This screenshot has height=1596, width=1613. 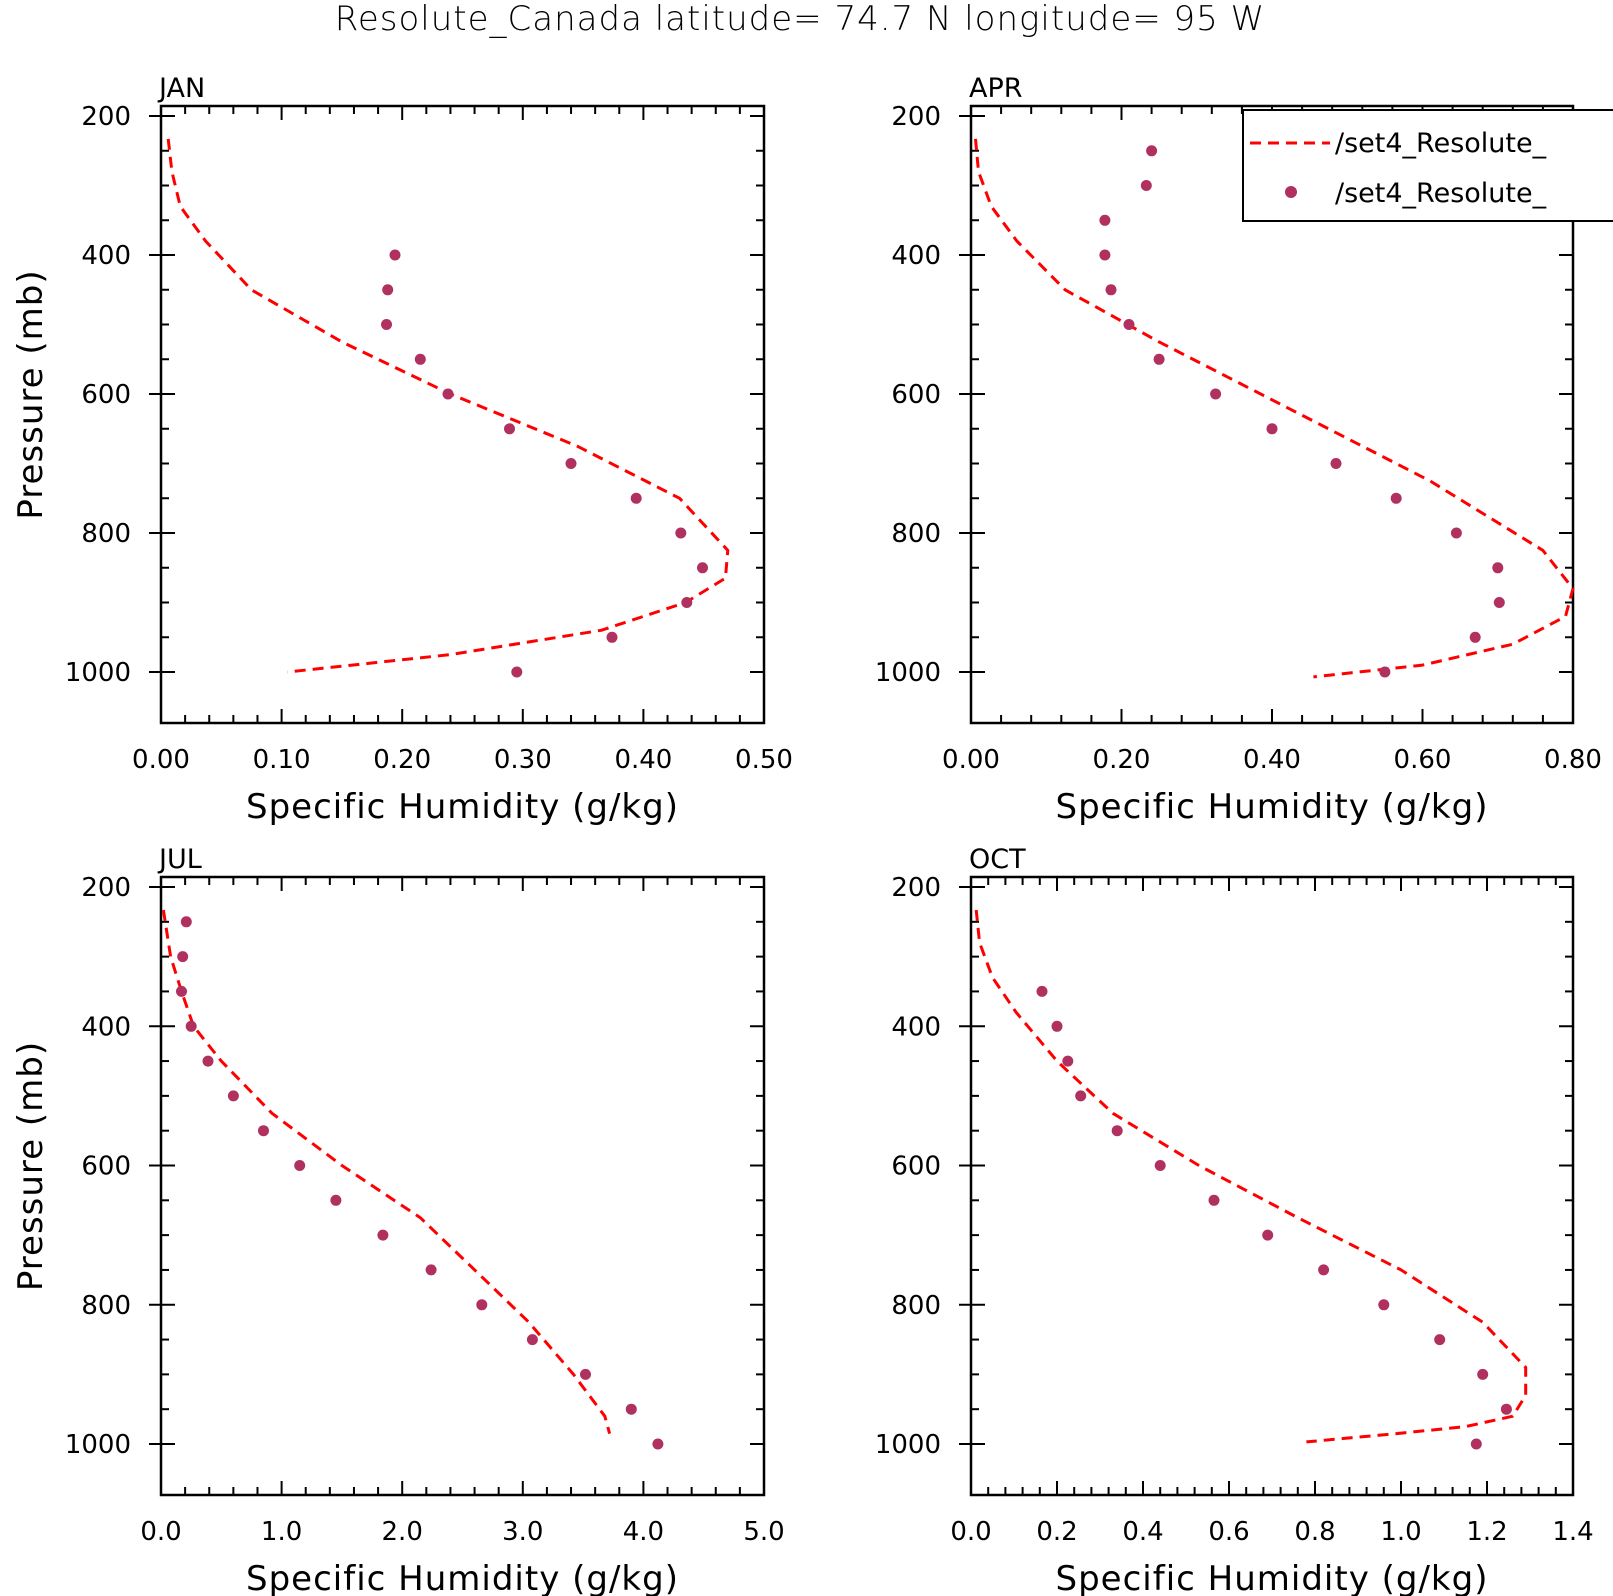 What do you see at coordinates (522, 1532) in the screenshot?
I see `x-tick-label: 3.0` at bounding box center [522, 1532].